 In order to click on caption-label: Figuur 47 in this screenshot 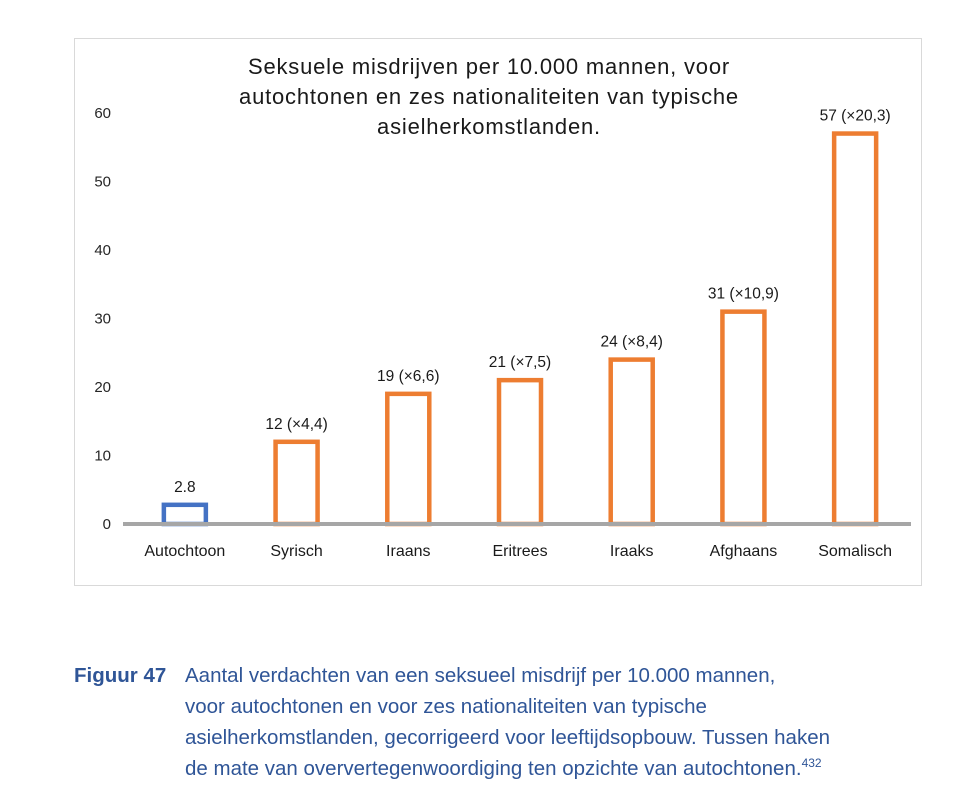, I will do `click(120, 675)`.